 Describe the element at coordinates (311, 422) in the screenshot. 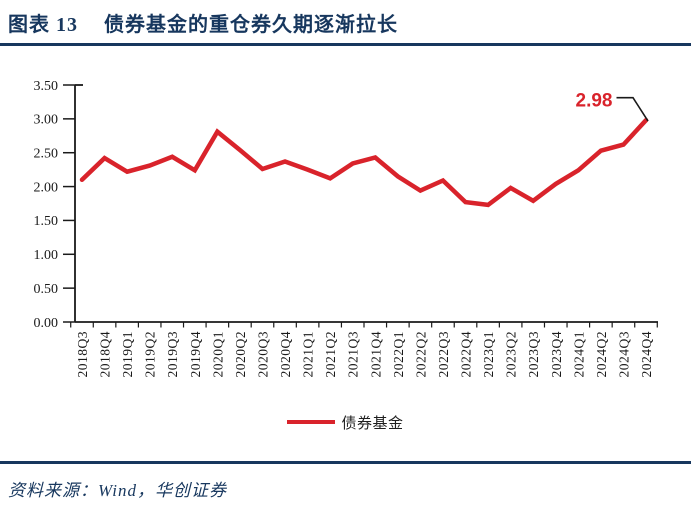

I see `legend-line-swatch` at that location.